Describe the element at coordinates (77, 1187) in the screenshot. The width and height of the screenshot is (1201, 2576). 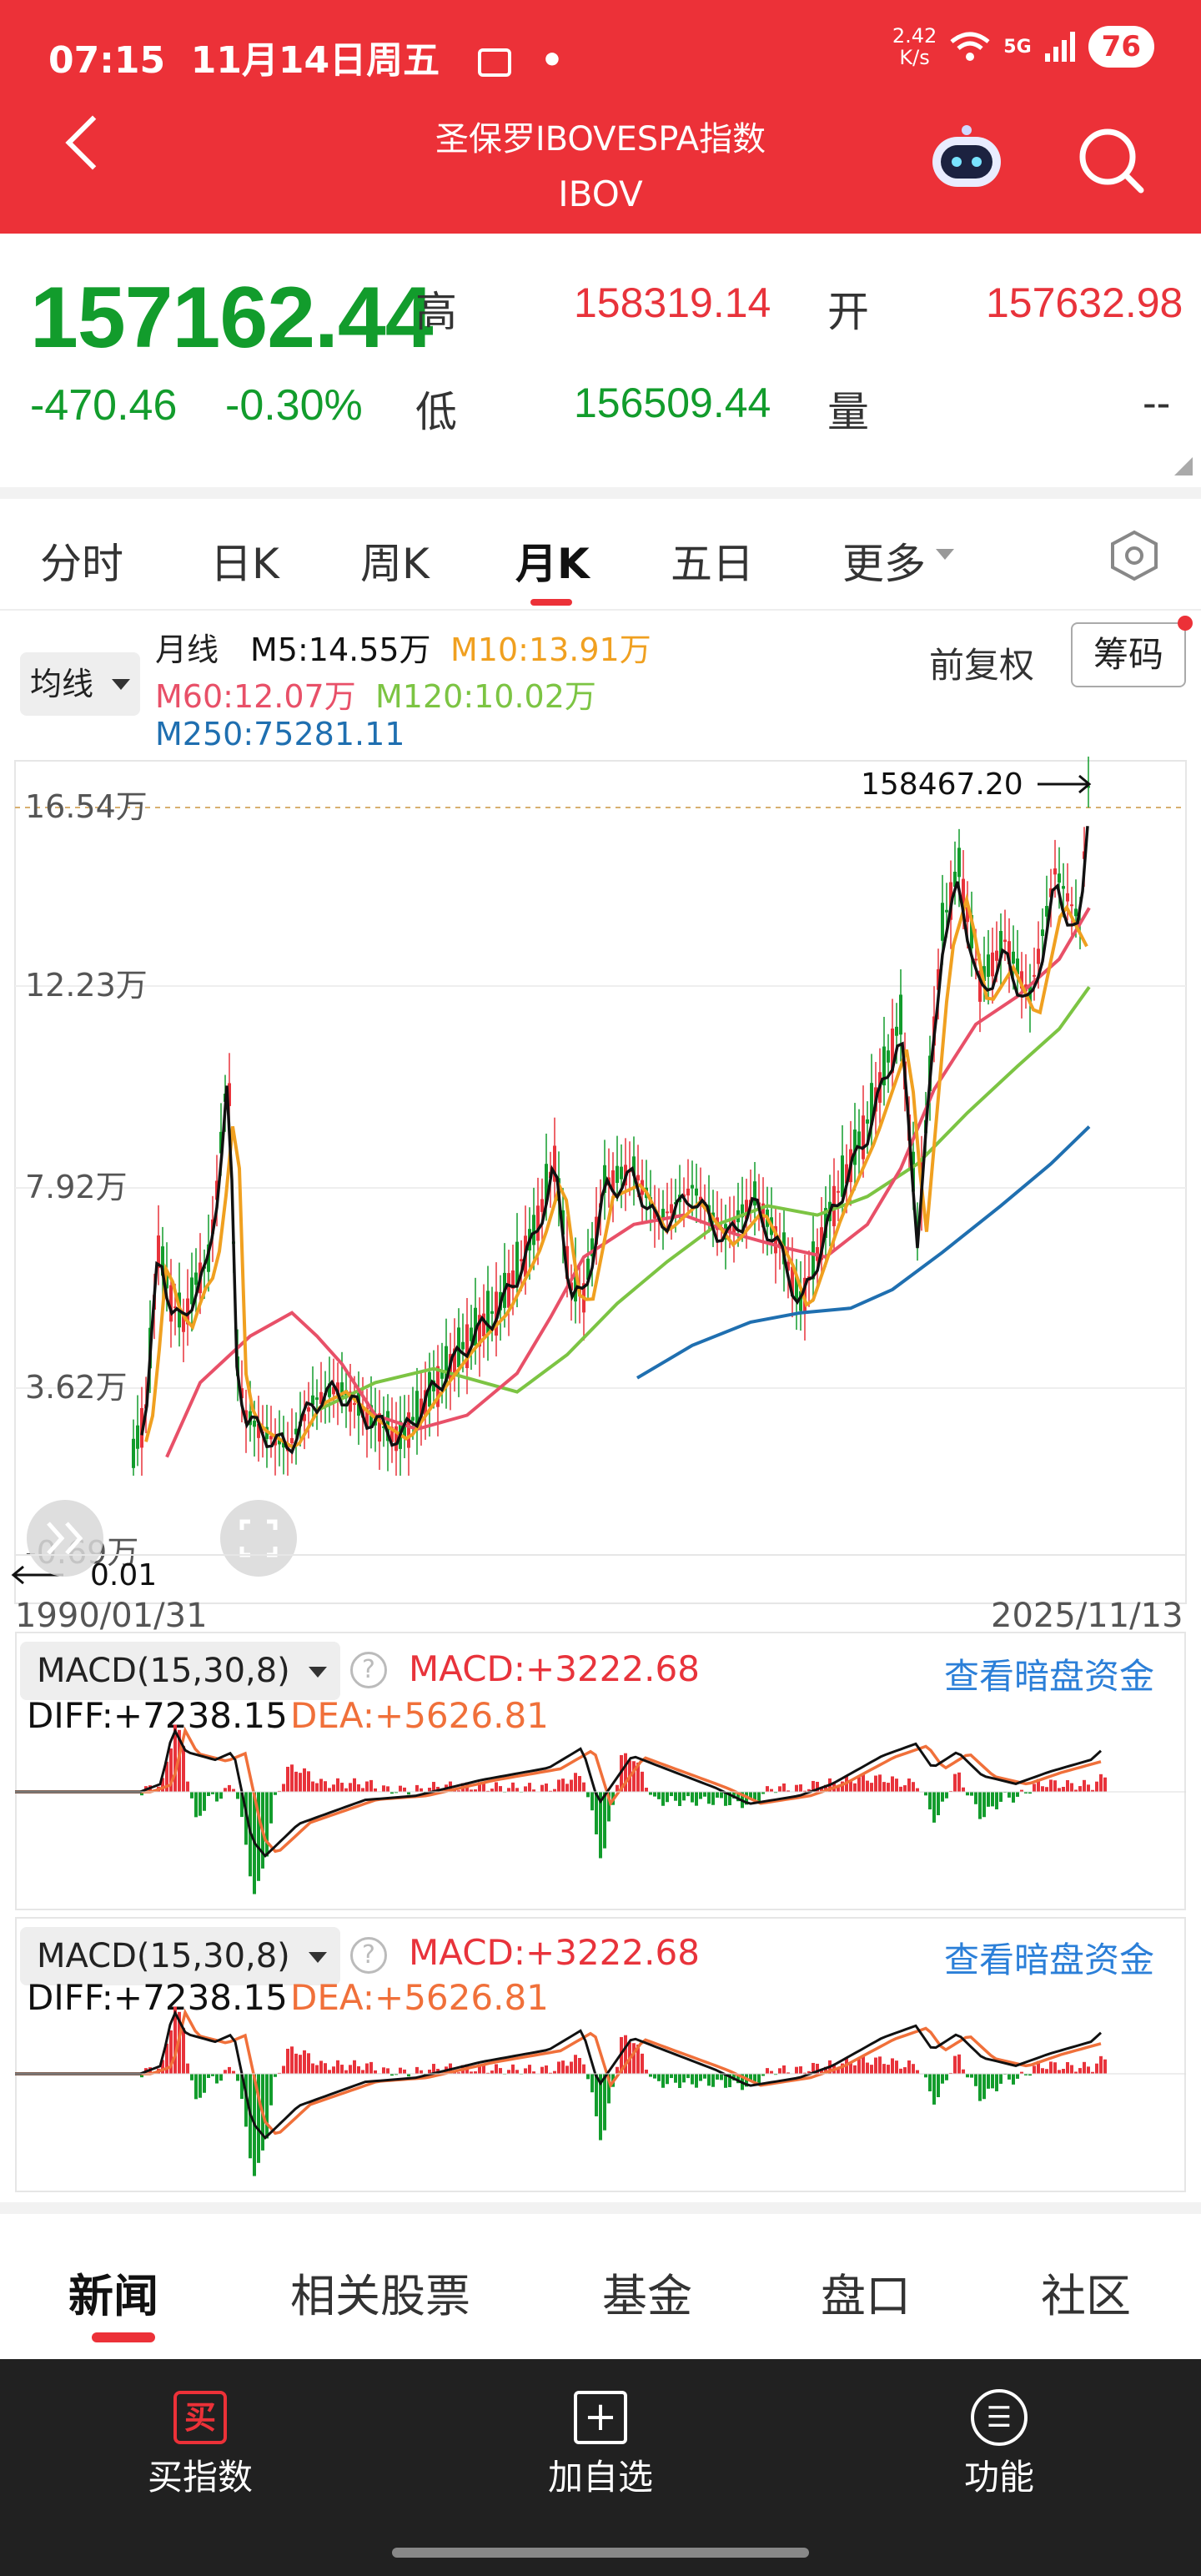
I see `y-tick-label: 7.92万` at that location.